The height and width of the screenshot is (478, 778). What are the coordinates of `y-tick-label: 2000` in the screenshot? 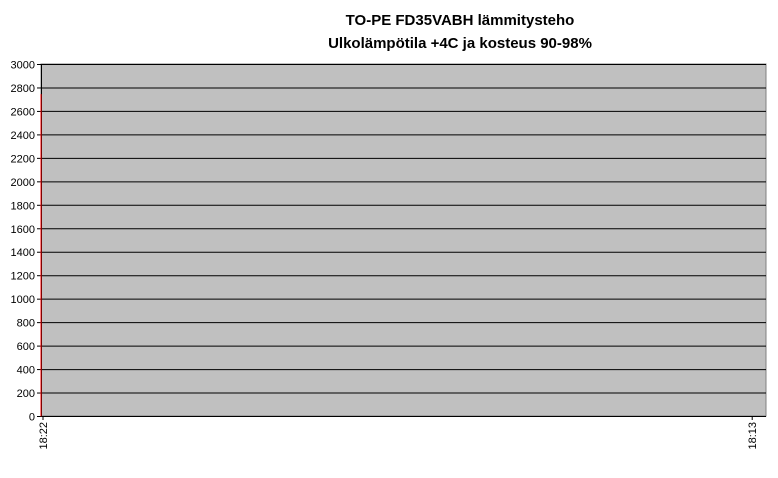 It's located at (23, 183).